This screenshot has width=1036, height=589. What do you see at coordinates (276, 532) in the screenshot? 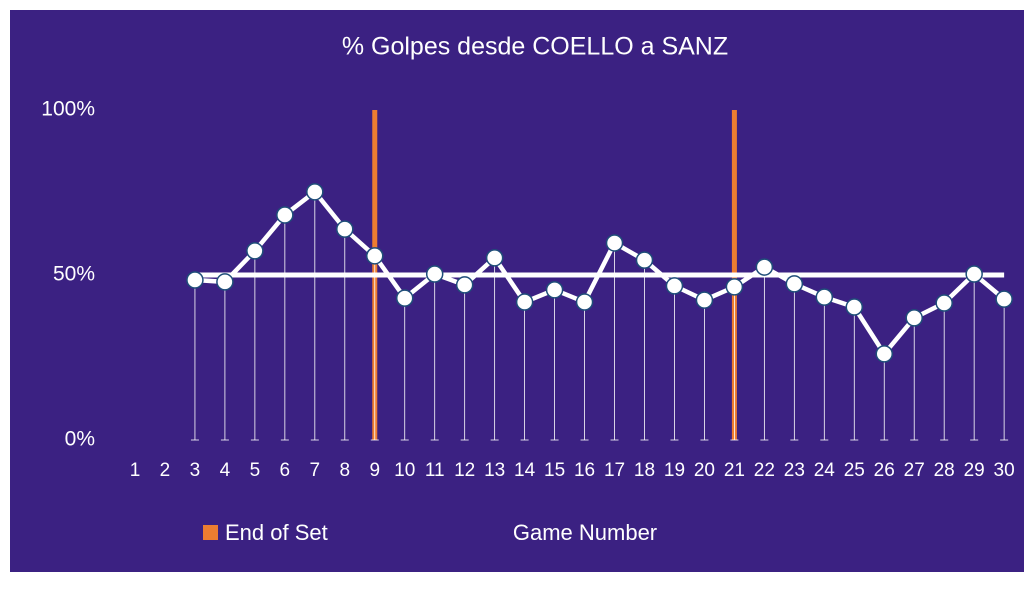
I see `legend-label: End of Set` at bounding box center [276, 532].